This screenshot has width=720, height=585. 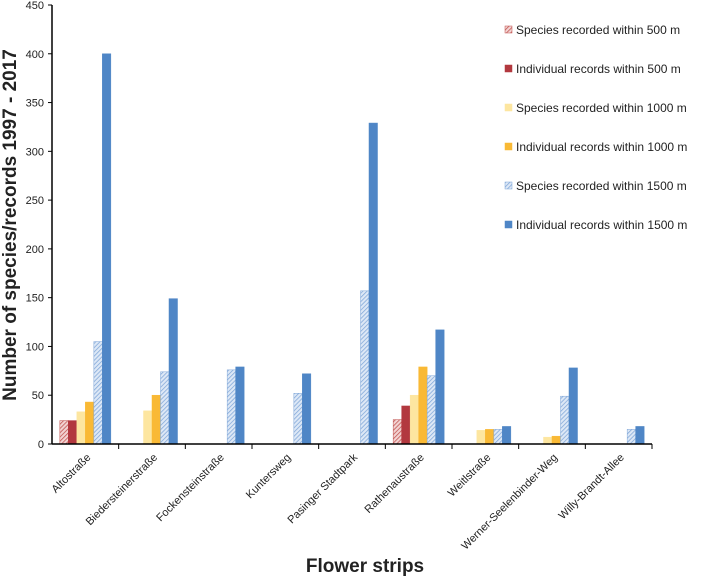 What do you see at coordinates (470, 476) in the screenshot?
I see `x-tick-label: Weitlstraße` at bounding box center [470, 476].